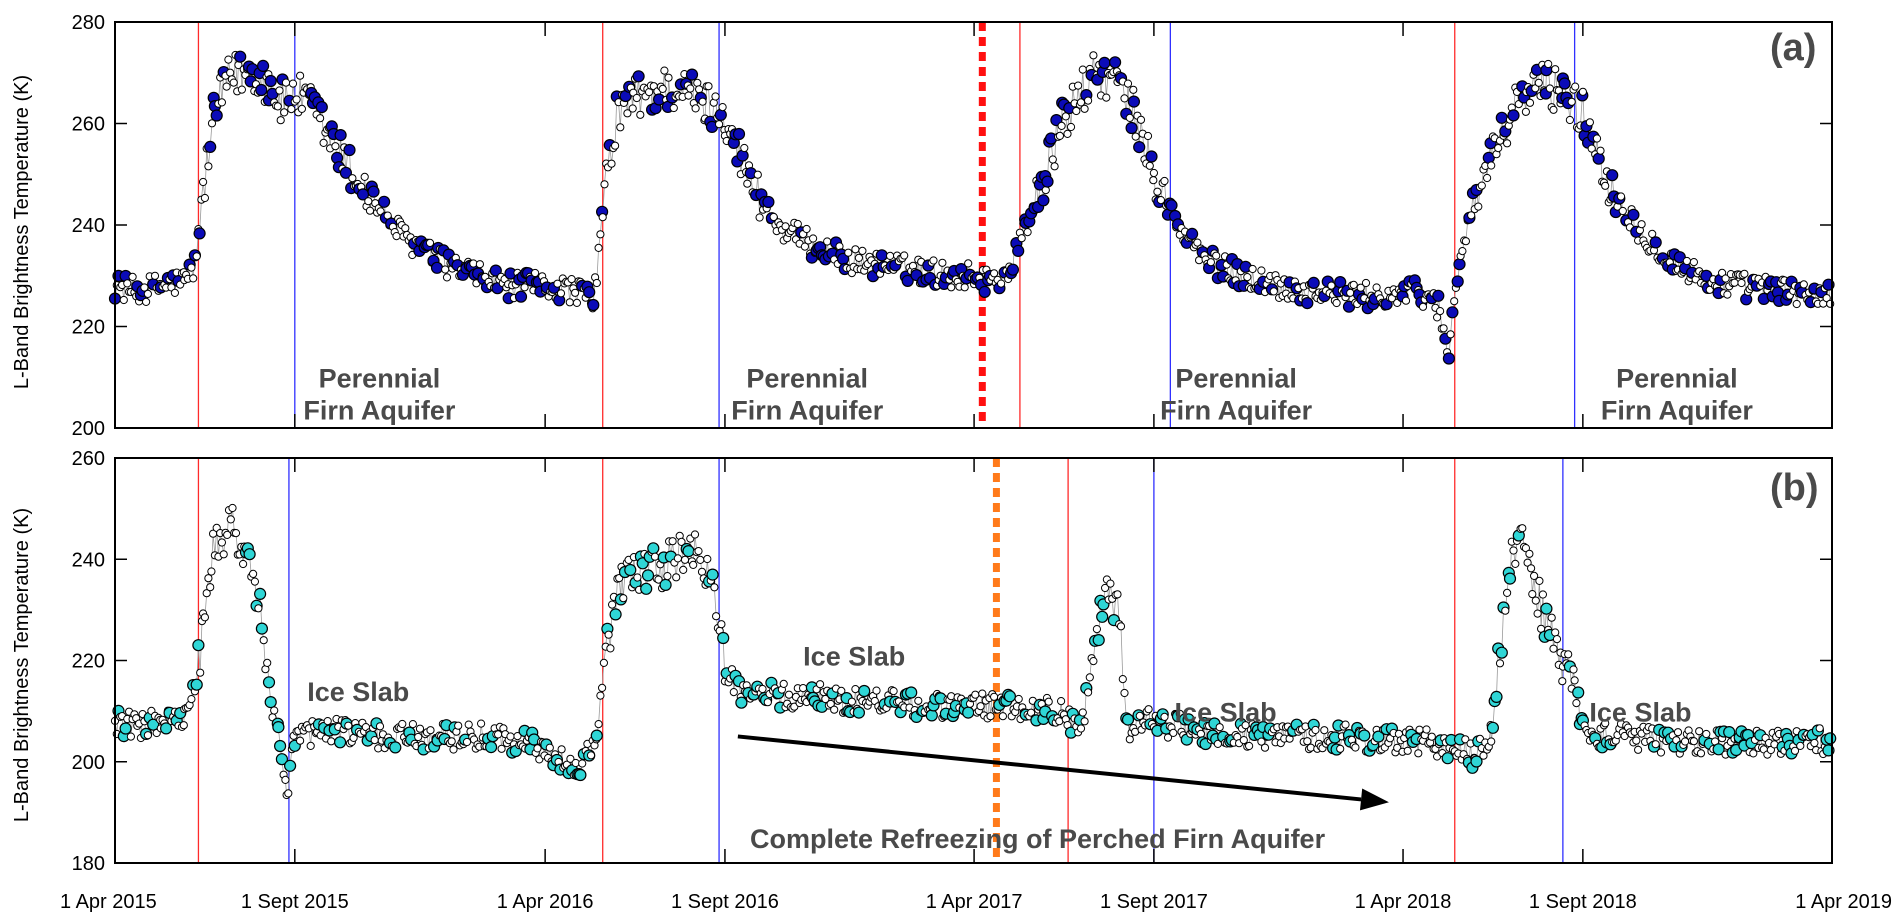 The image size is (1893, 915). Describe the element at coordinates (88, 560) in the screenshot. I see `y-tick-label: 240` at that location.